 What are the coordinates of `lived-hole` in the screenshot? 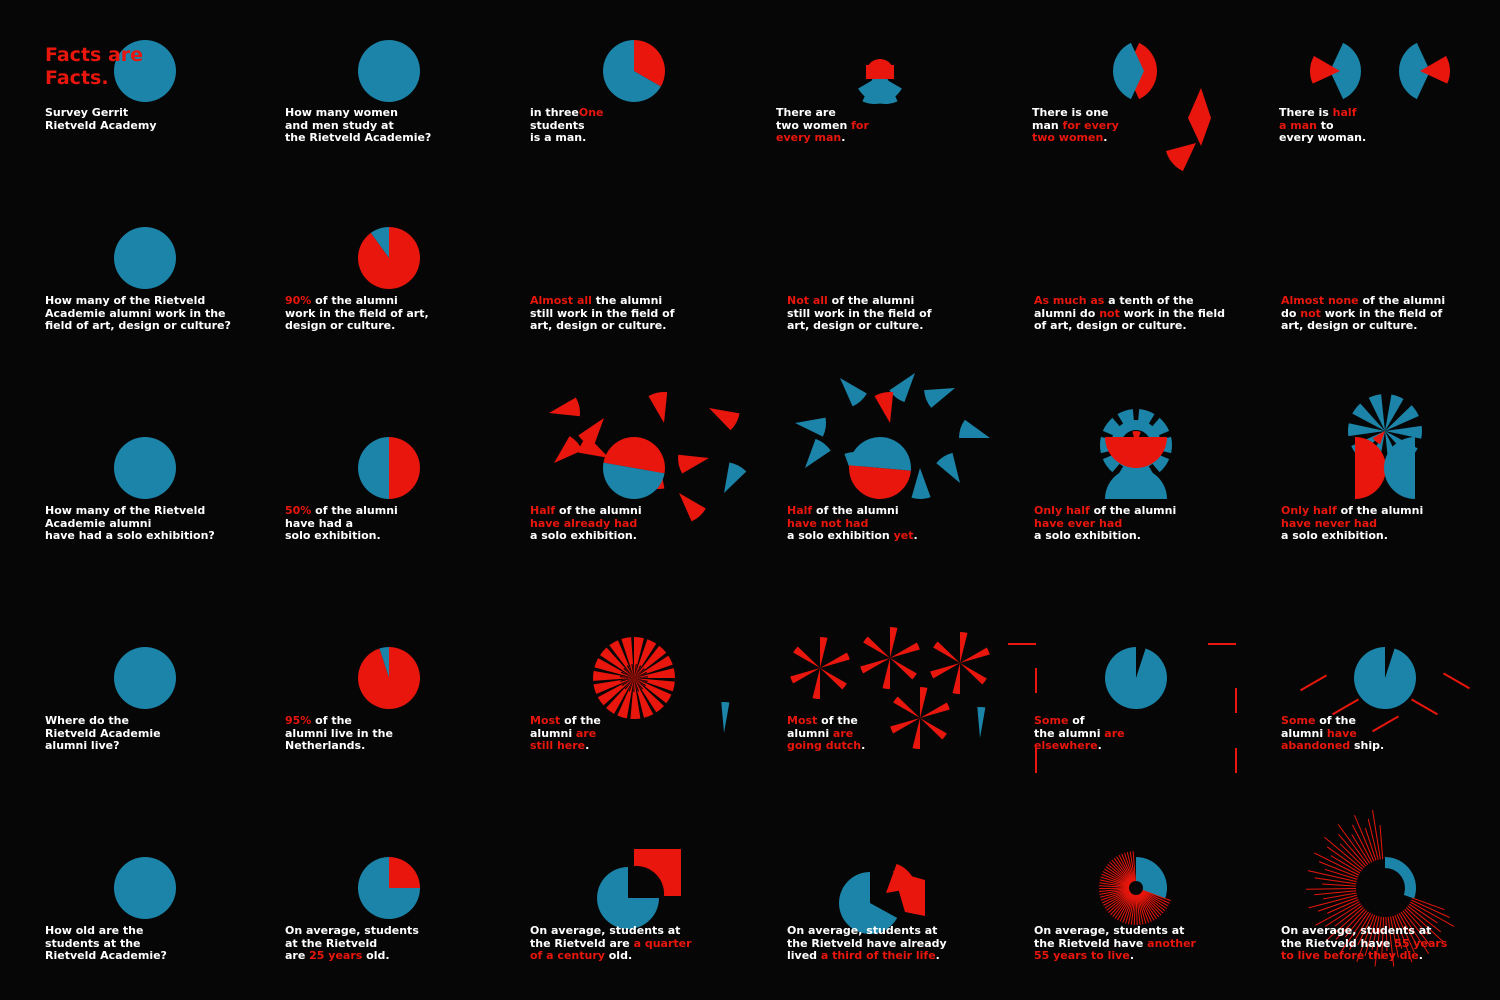 It's located at (1385, 888).